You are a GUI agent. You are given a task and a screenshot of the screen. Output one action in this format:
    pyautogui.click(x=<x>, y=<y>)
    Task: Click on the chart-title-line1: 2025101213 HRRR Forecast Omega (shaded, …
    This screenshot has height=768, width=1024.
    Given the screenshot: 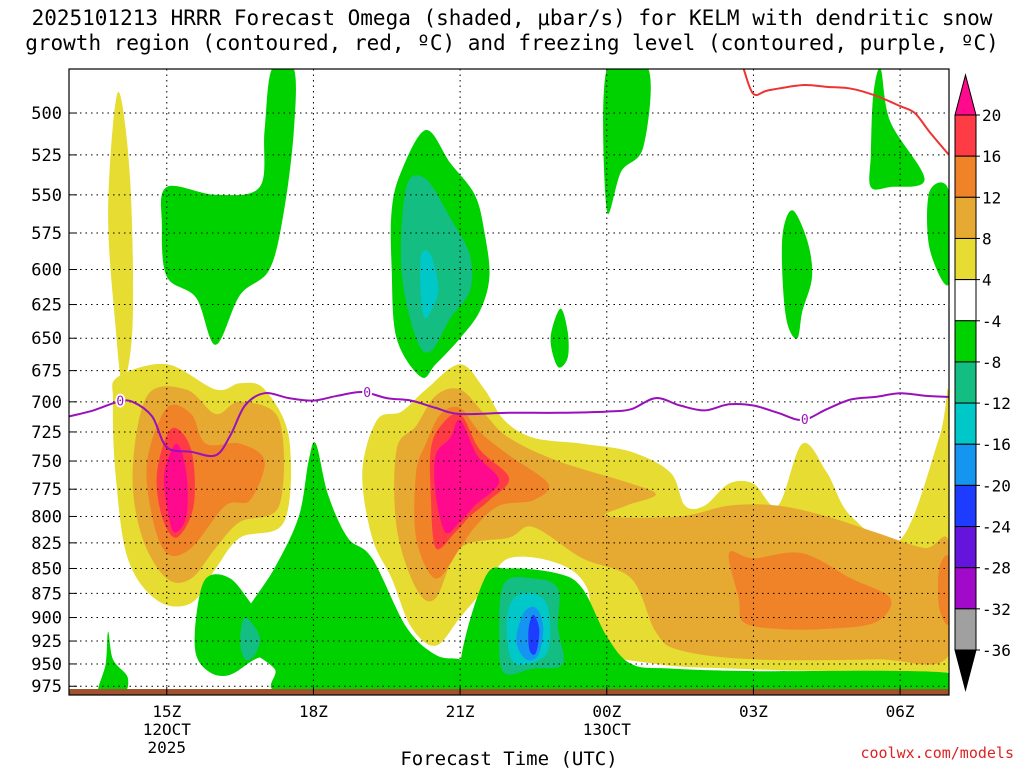 What is the action you would take?
    pyautogui.click(x=512, y=18)
    